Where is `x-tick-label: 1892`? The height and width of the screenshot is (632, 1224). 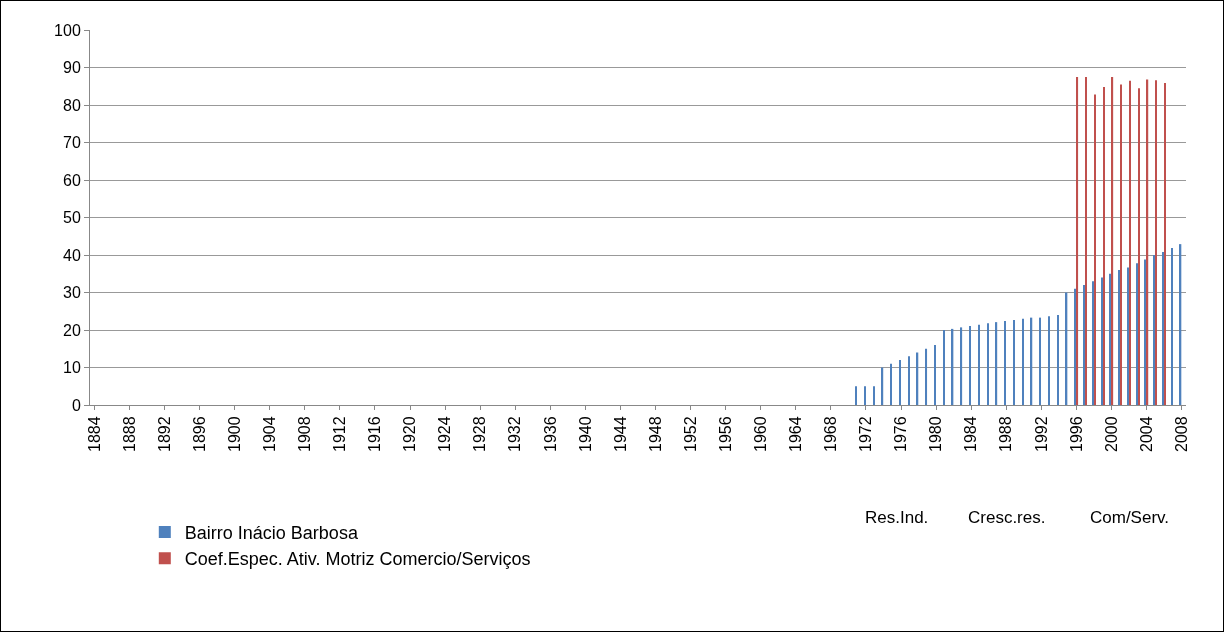
x-tick-label: 1892 is located at coordinates (164, 434).